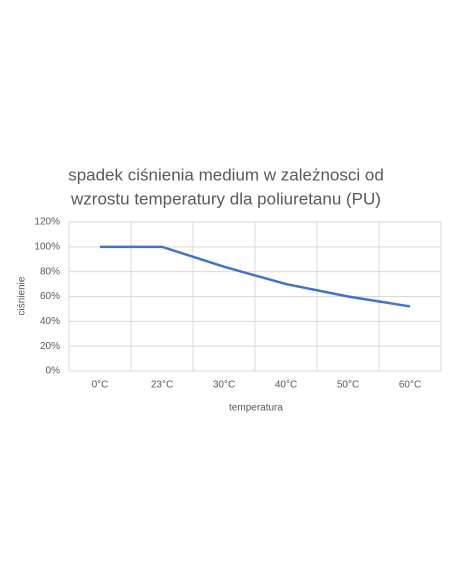 The width and height of the screenshot is (452, 584). Describe the element at coordinates (47, 246) in the screenshot. I see `y-tick-label: 100%` at that location.